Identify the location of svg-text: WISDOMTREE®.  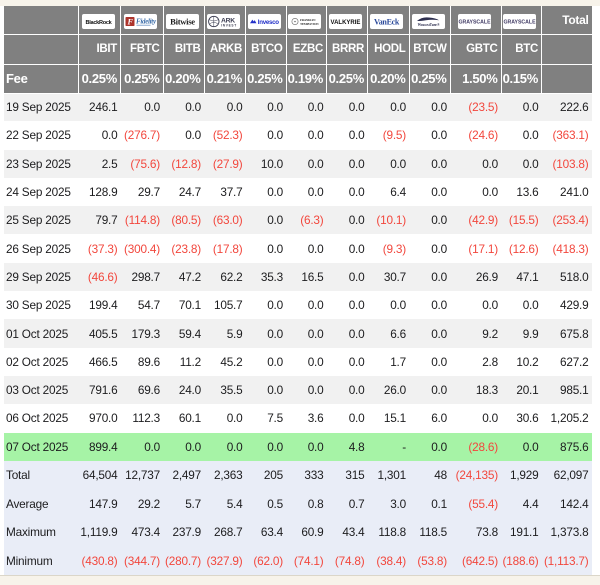
(428, 24).